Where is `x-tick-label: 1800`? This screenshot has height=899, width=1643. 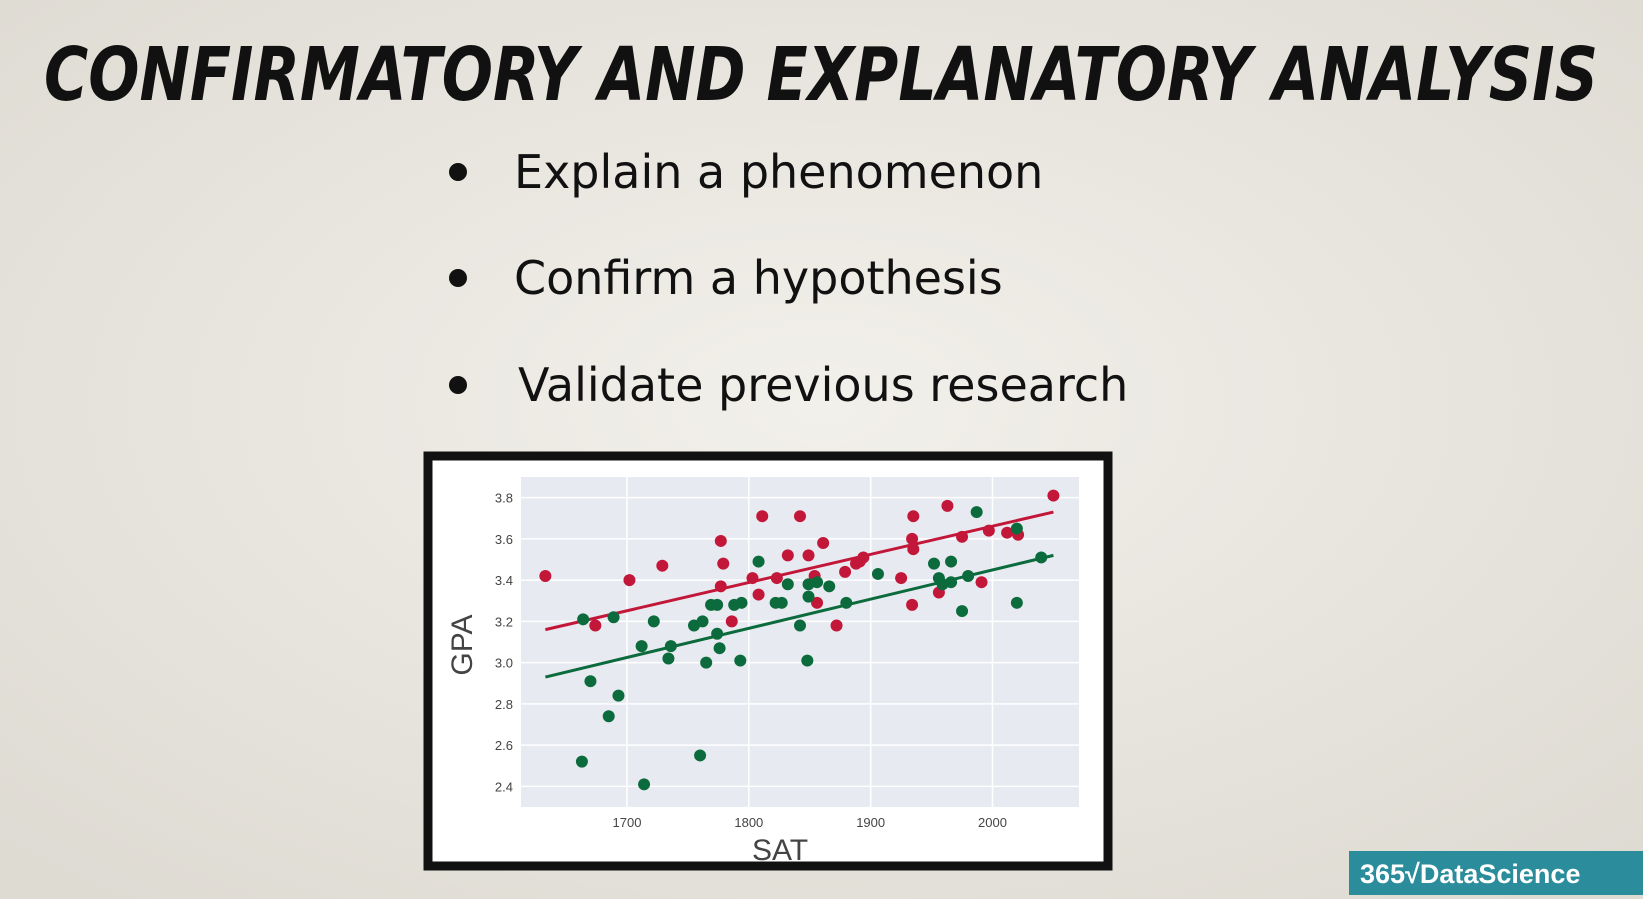
x-tick-label: 1800 is located at coordinates (748, 822).